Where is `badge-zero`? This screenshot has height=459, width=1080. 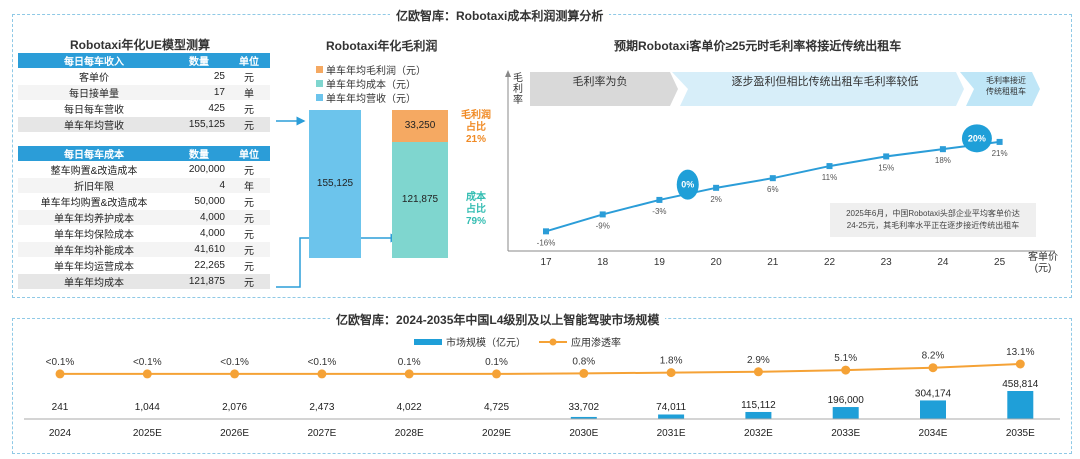
badge-zero is located at coordinates (687, 184).